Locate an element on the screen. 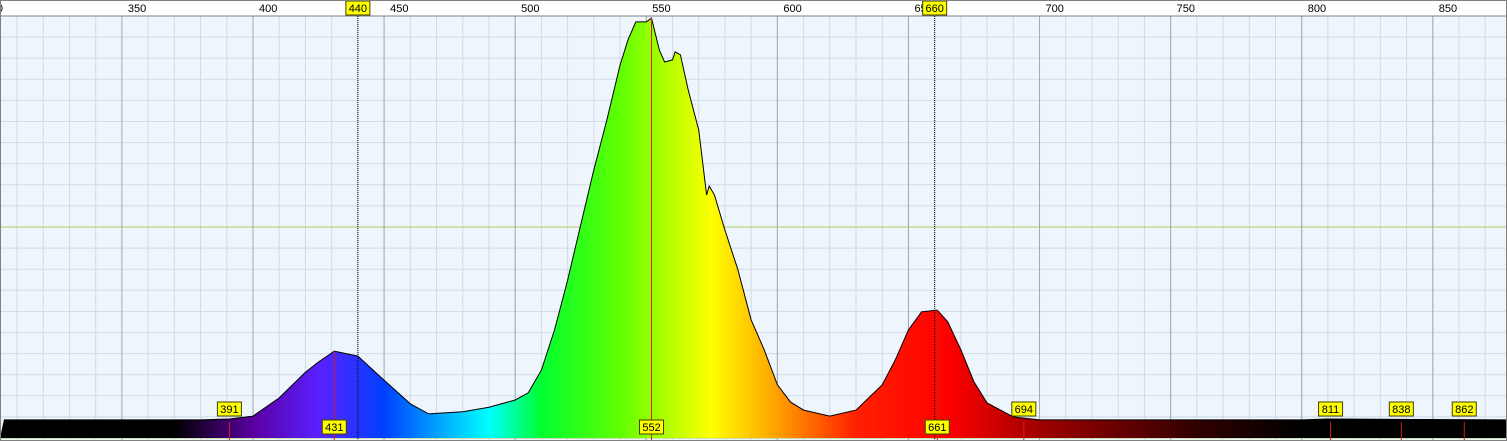  marker-label-box: 862 is located at coordinates (1464, 409).